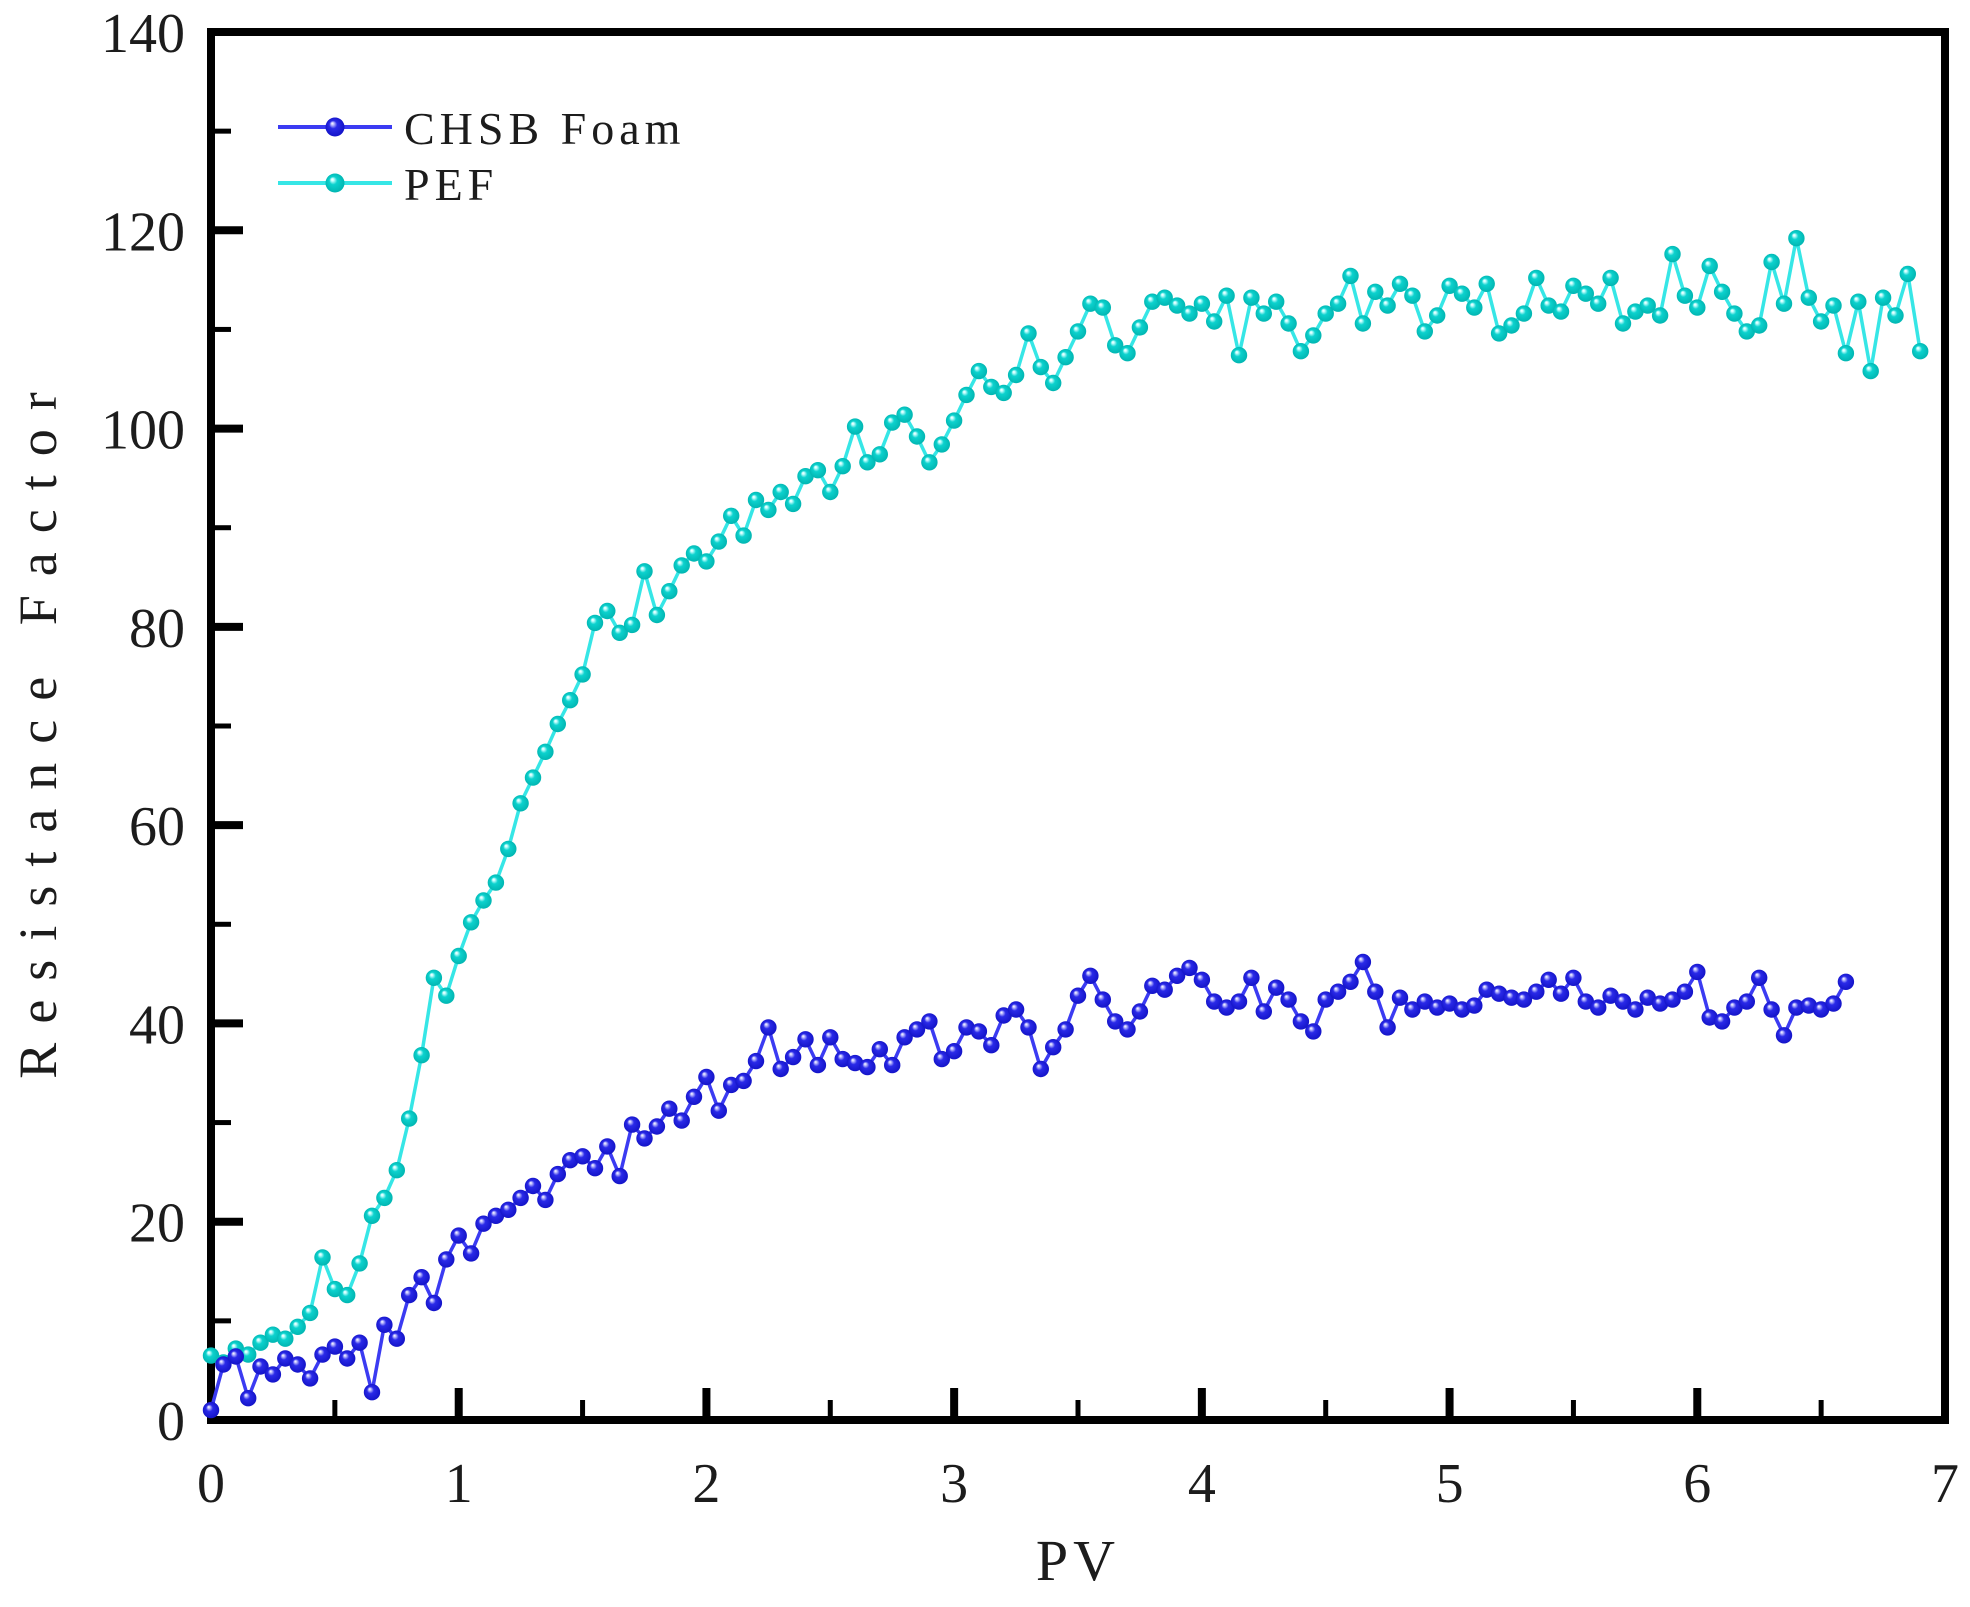  Describe the element at coordinates (143, 431) in the screenshot. I see `y-tick-label: 100` at that location.